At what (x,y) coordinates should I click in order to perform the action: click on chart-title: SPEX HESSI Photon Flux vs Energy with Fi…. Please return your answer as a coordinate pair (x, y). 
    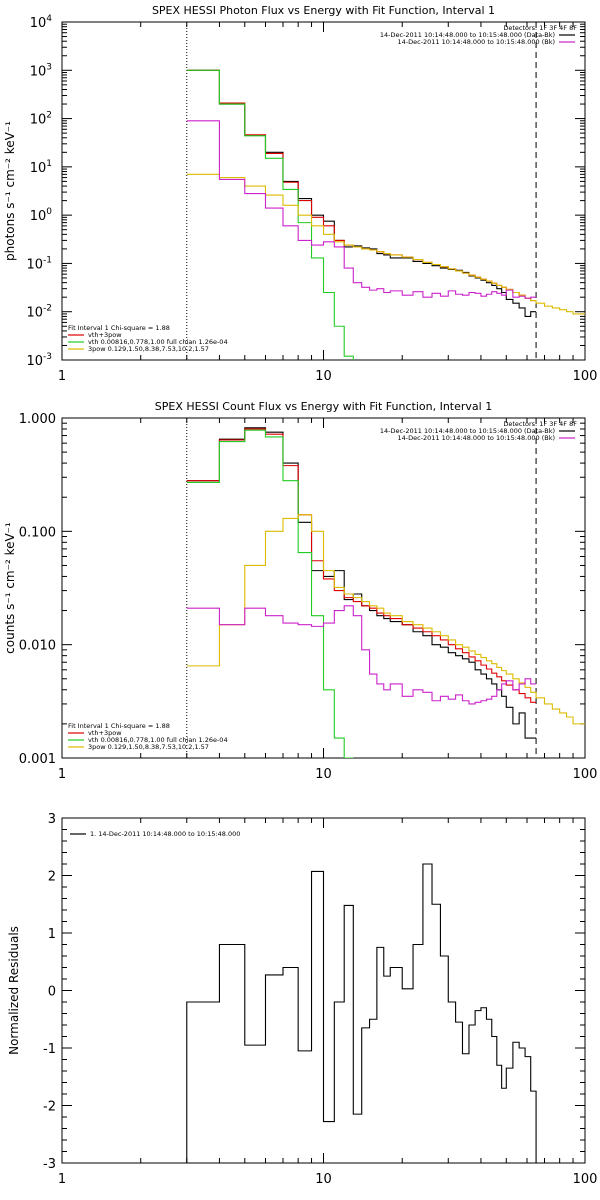
    Looking at the image, I should click on (323, 10).